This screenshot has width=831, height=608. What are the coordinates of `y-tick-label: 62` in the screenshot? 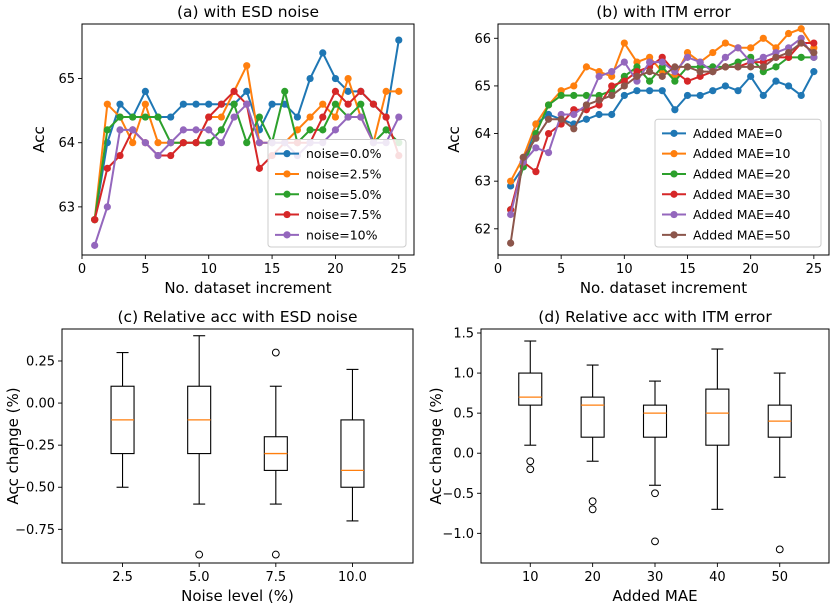 It's located at (482, 229).